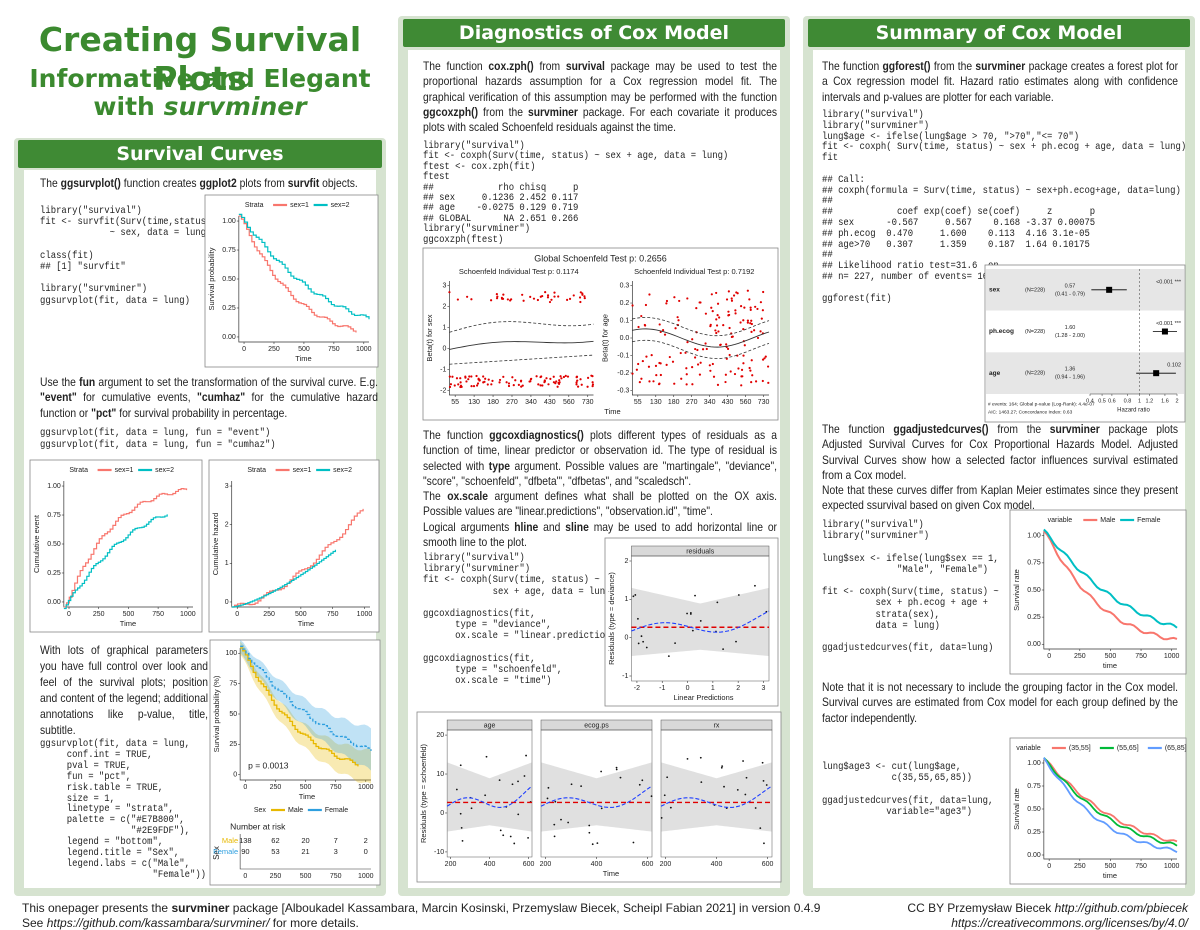 The image size is (1200, 930). I want to click on plot-text: 20, so click(440, 735).